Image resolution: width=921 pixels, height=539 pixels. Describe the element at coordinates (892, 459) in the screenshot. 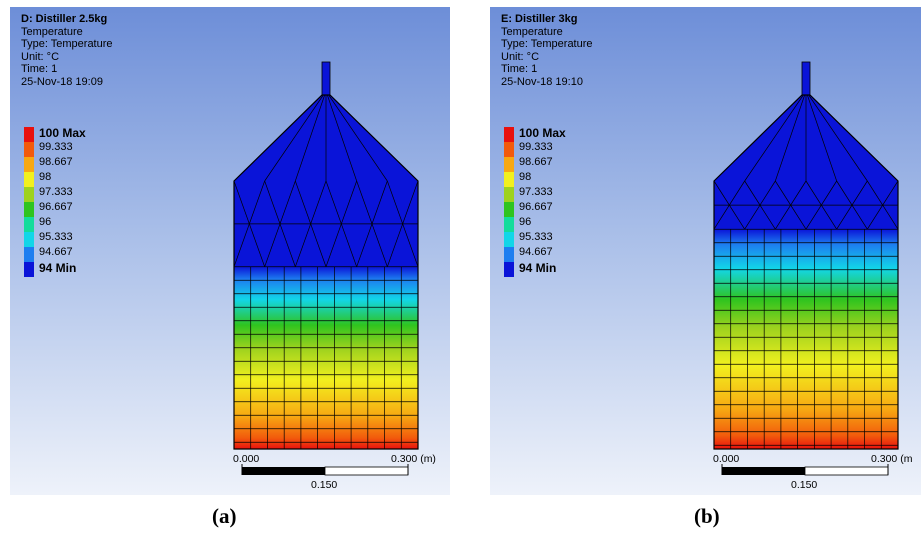

I see `scale-right-label: 0.300 (m` at that location.